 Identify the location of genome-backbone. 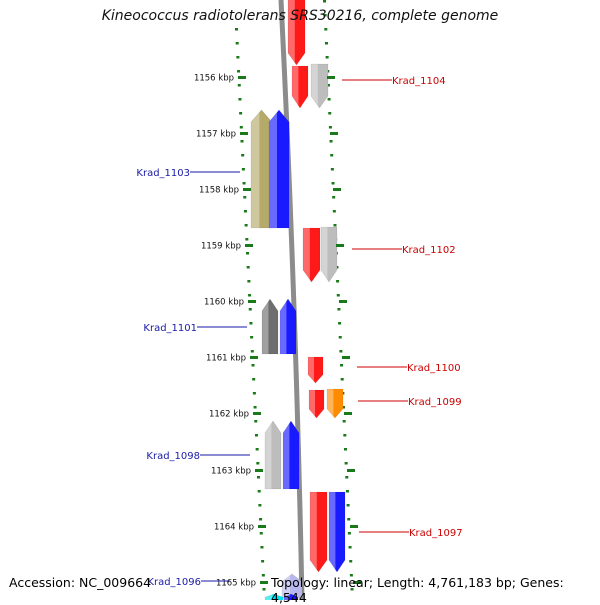
(291, 300).